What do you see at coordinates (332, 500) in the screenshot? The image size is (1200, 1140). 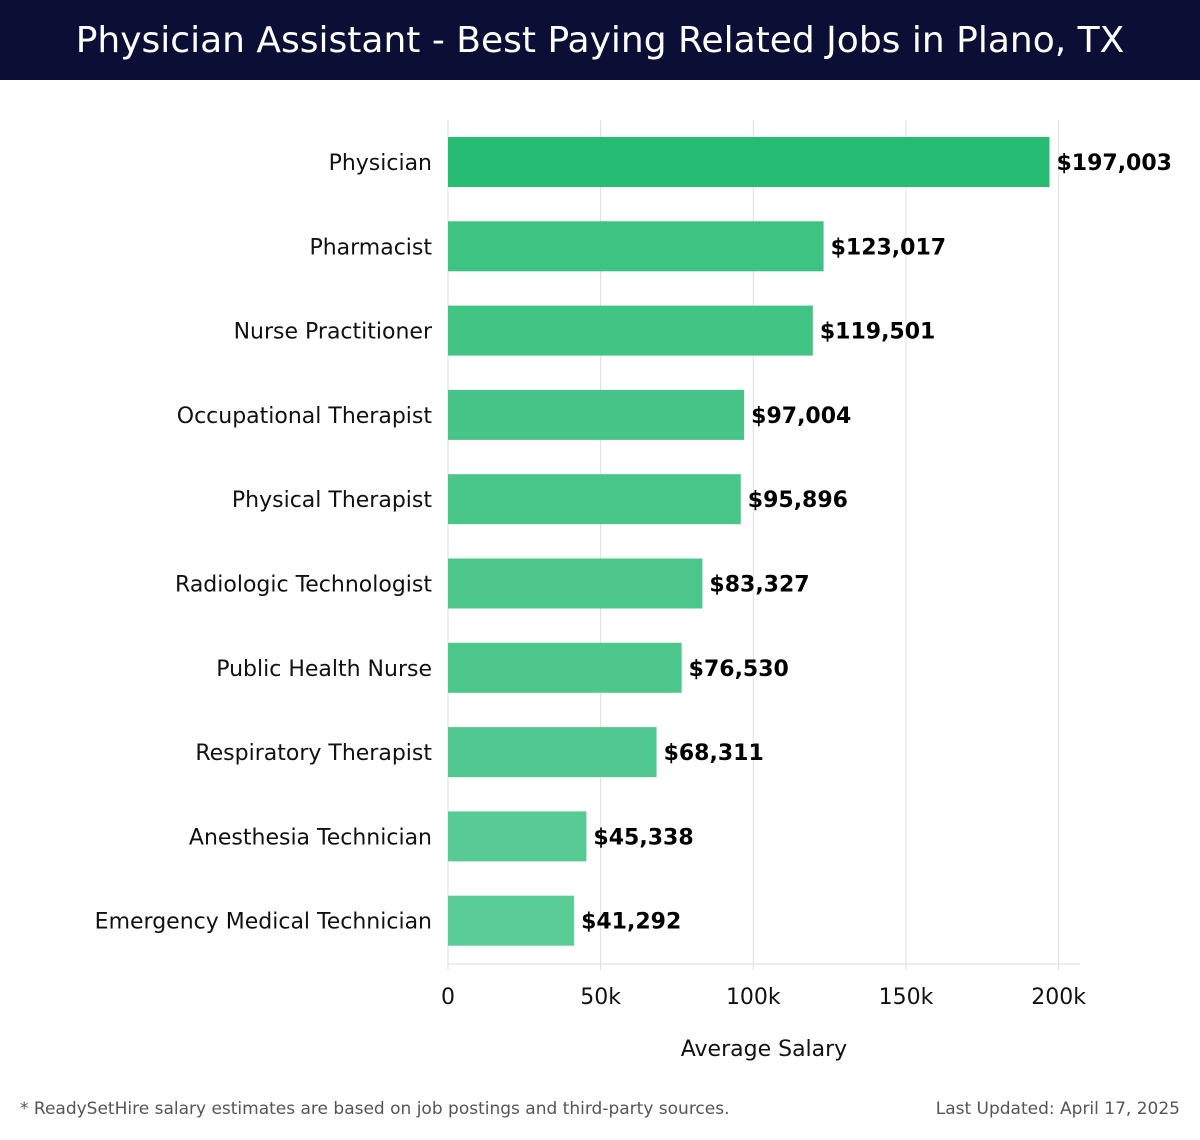 I see `category-label: Physical Therapist` at bounding box center [332, 500].